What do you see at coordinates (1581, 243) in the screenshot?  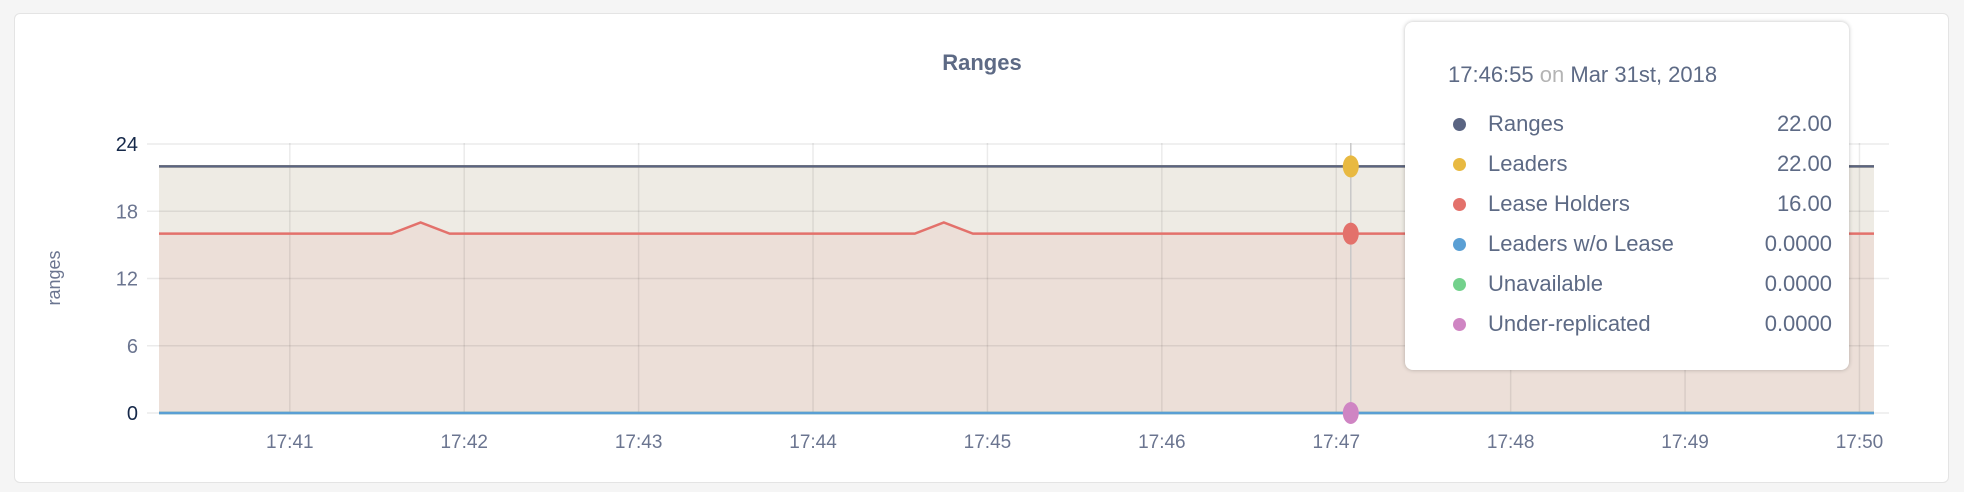 I see `tooltip-label: Leaders w/o Lease` at bounding box center [1581, 243].